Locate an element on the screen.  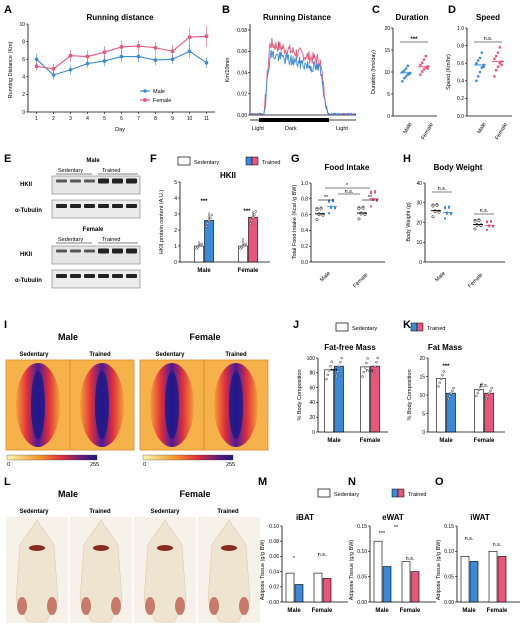
panel-g-sig-middle: n.s. is located at coordinates (349, 192).